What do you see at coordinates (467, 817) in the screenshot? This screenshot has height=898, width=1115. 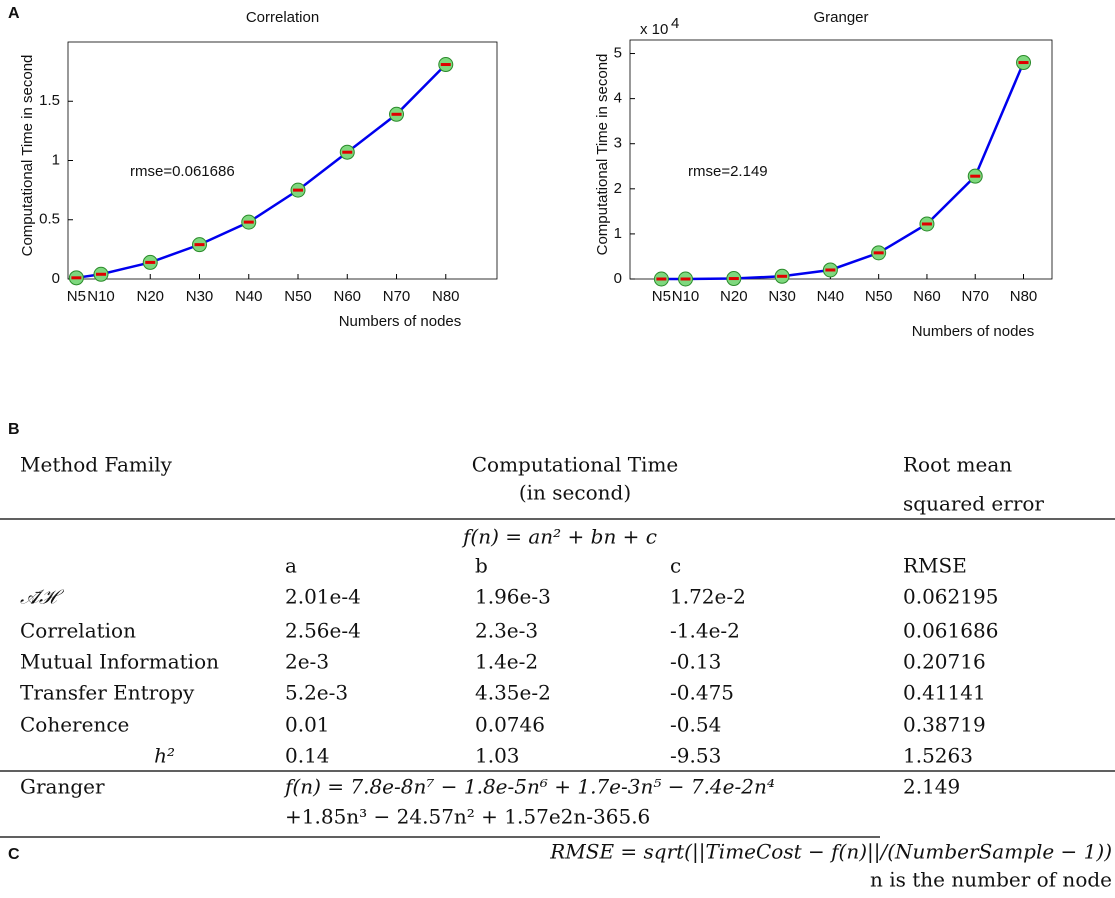 I see `formula: +1.85n³ − 24.57n² + 1.57e2n-365.6` at bounding box center [467, 817].